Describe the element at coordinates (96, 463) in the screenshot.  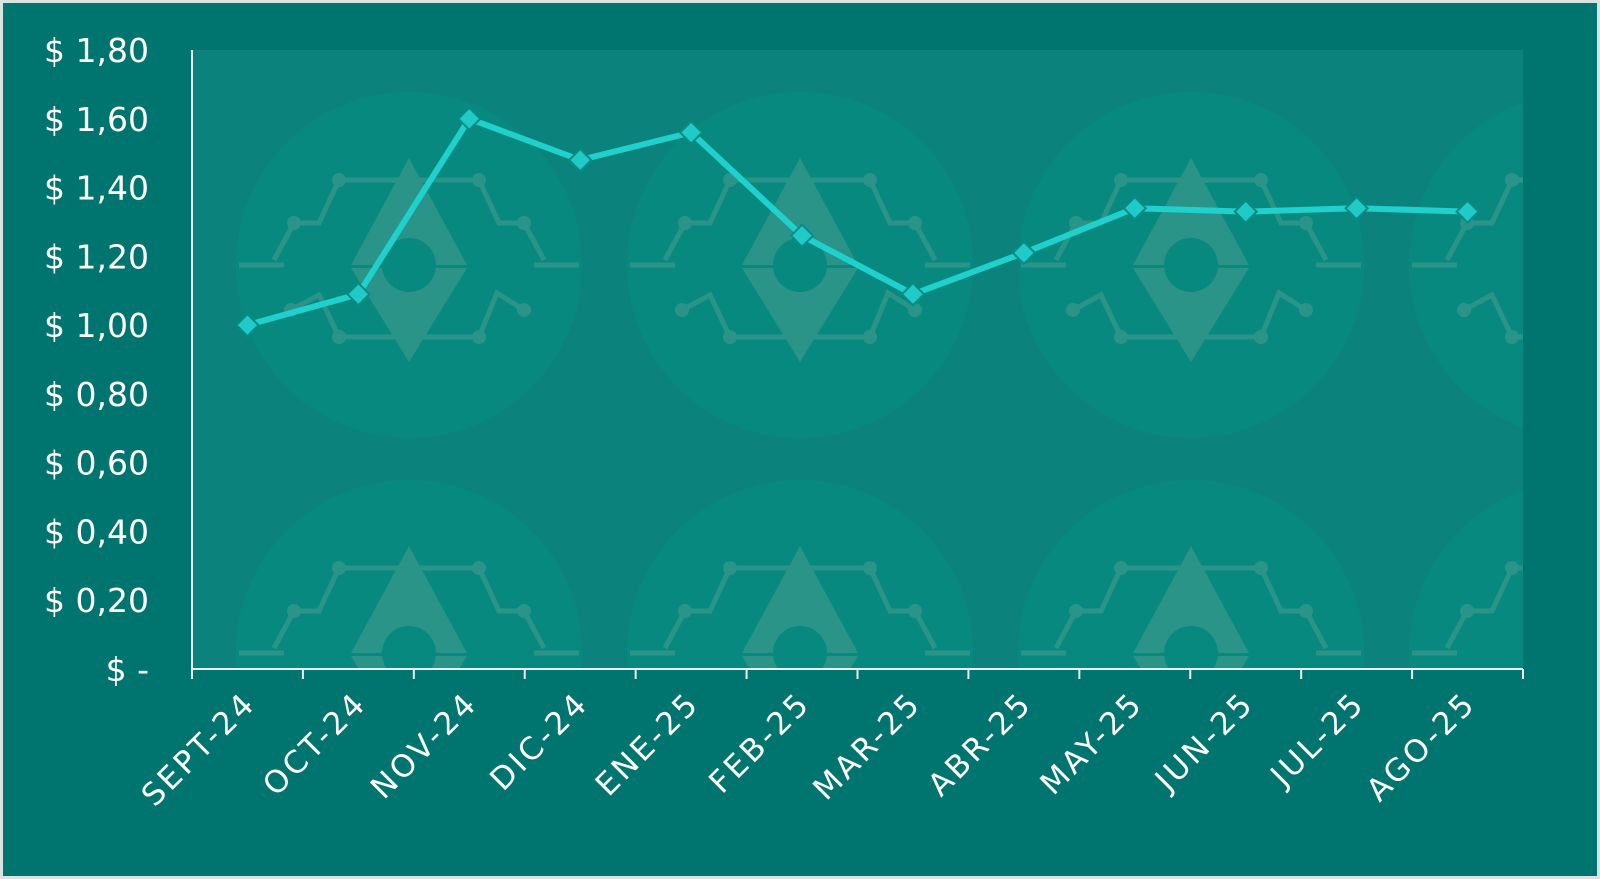
I see `y-tick-label: $ 0,60` at that location.